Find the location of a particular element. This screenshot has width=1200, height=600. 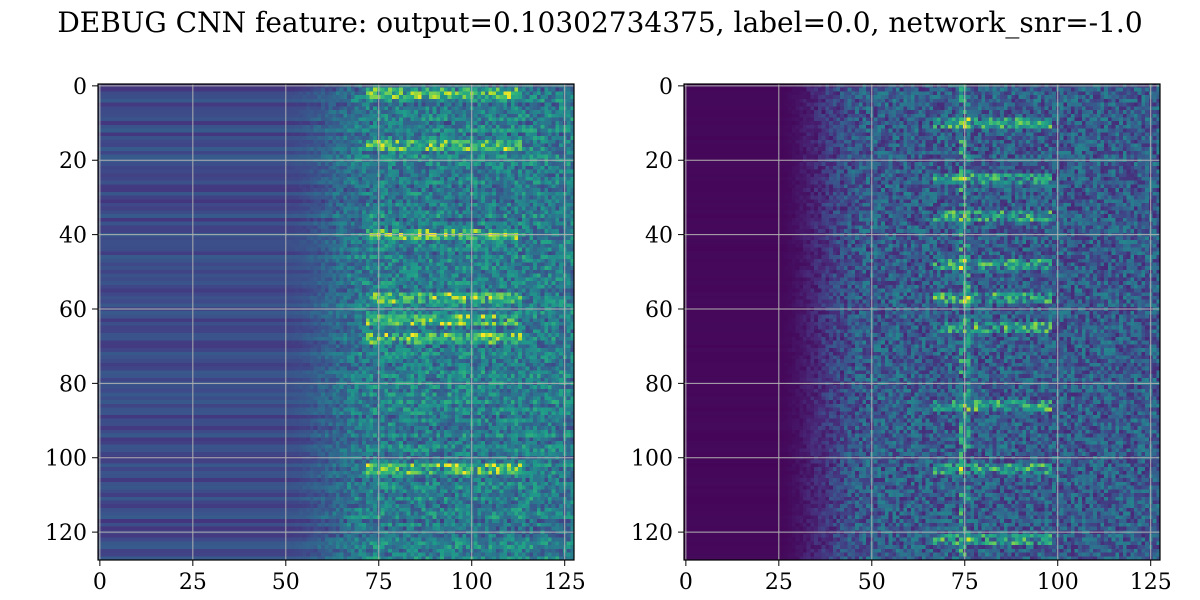

right-y-tick-label: 80 is located at coordinates (659, 384).